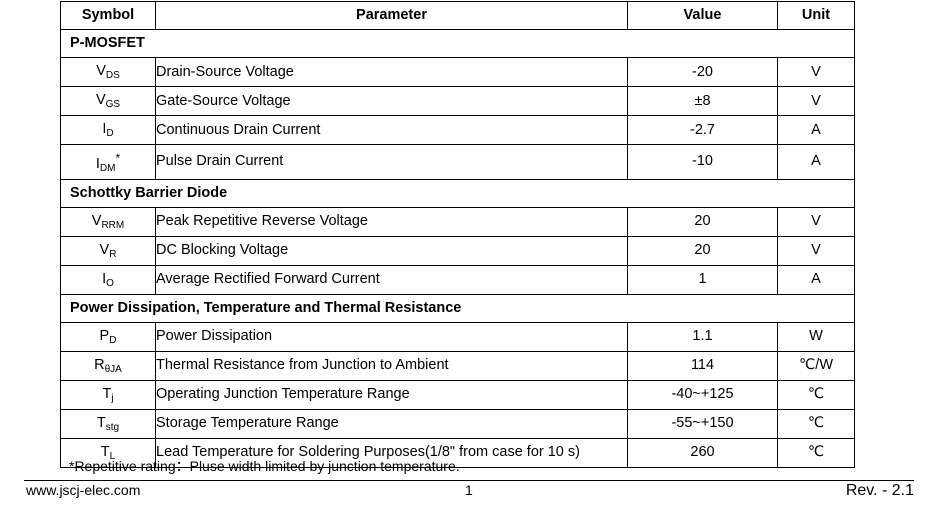 Image resolution: width=942 pixels, height=512 pixels. I want to click on parameter-cell: Power Dissipation, so click(391, 336).